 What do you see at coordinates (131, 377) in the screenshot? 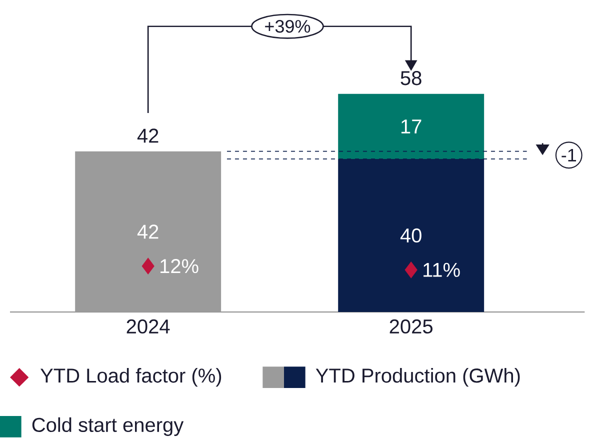
I see `legend-label: YTD Load factor (%)` at bounding box center [131, 377].